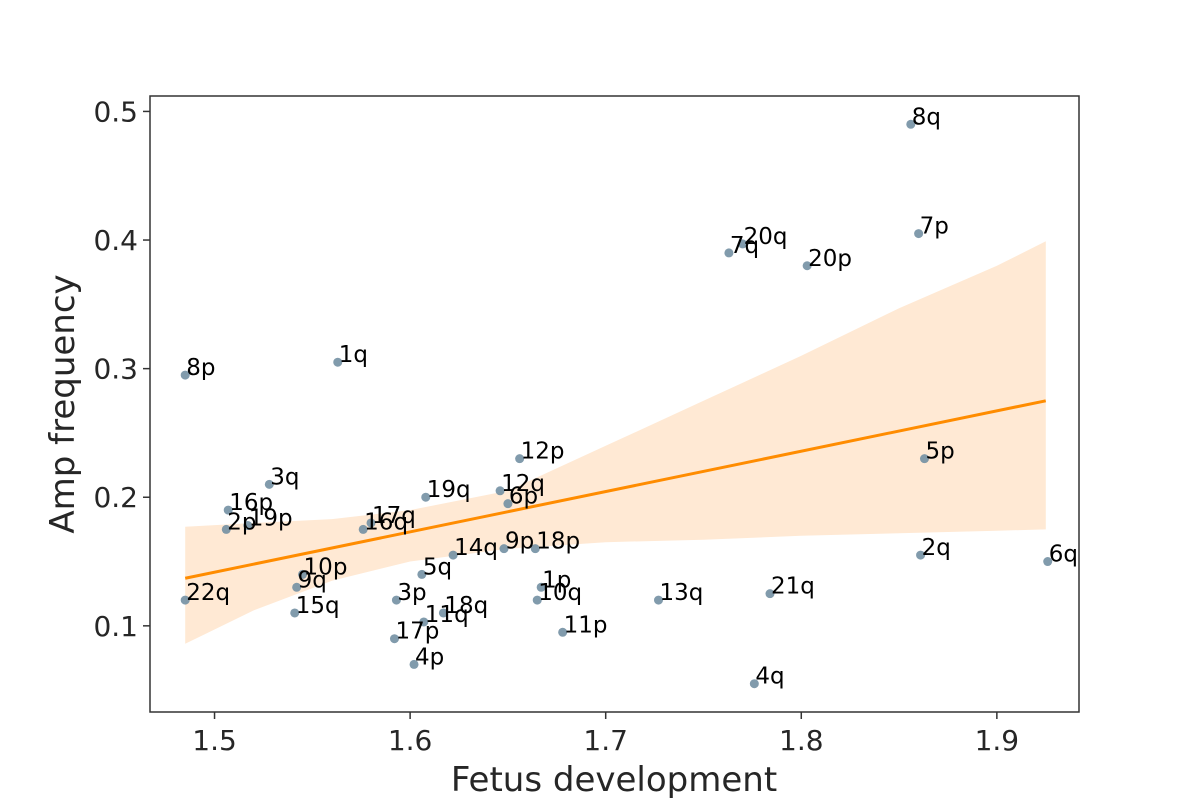 The image size is (1200, 800). What do you see at coordinates (586, 625) in the screenshot?
I see `point-label: 11p` at bounding box center [586, 625].